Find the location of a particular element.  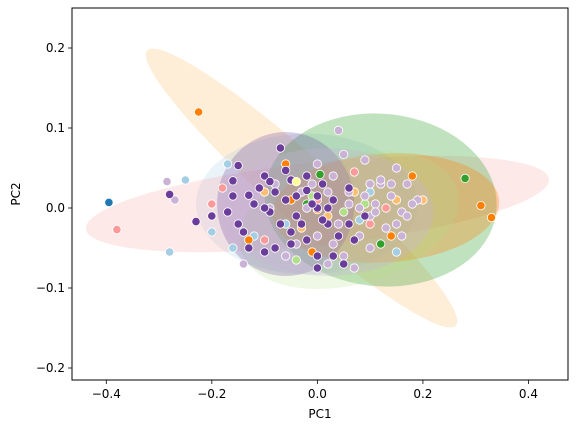

x-axis-ticks: −0.4 −0.2 0.0 0.2 0.4 is located at coordinates (315, 390).